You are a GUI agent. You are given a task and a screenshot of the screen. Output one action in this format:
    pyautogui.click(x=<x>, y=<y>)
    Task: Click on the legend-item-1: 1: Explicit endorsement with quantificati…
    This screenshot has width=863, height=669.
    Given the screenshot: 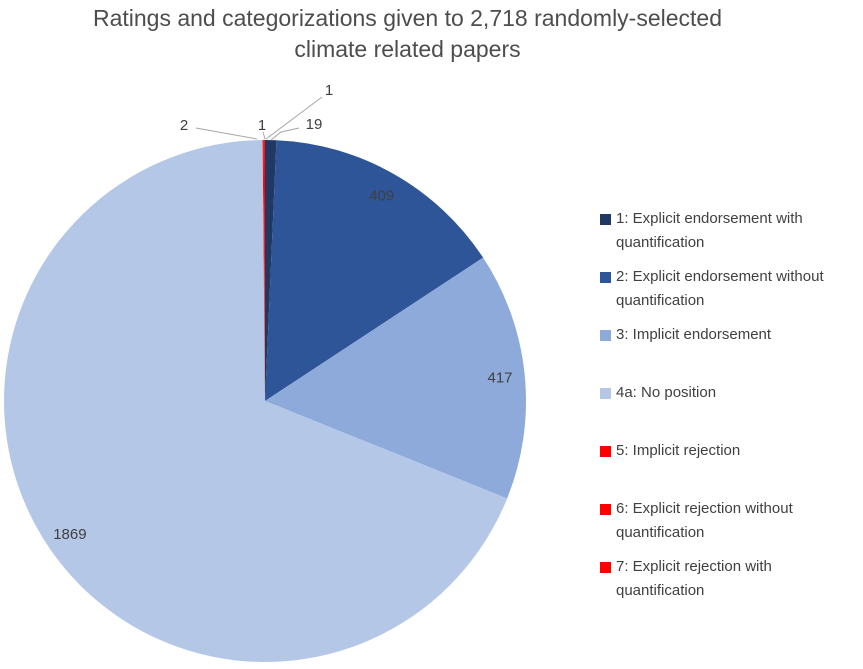 What is the action you would take?
    pyautogui.click(x=729, y=231)
    